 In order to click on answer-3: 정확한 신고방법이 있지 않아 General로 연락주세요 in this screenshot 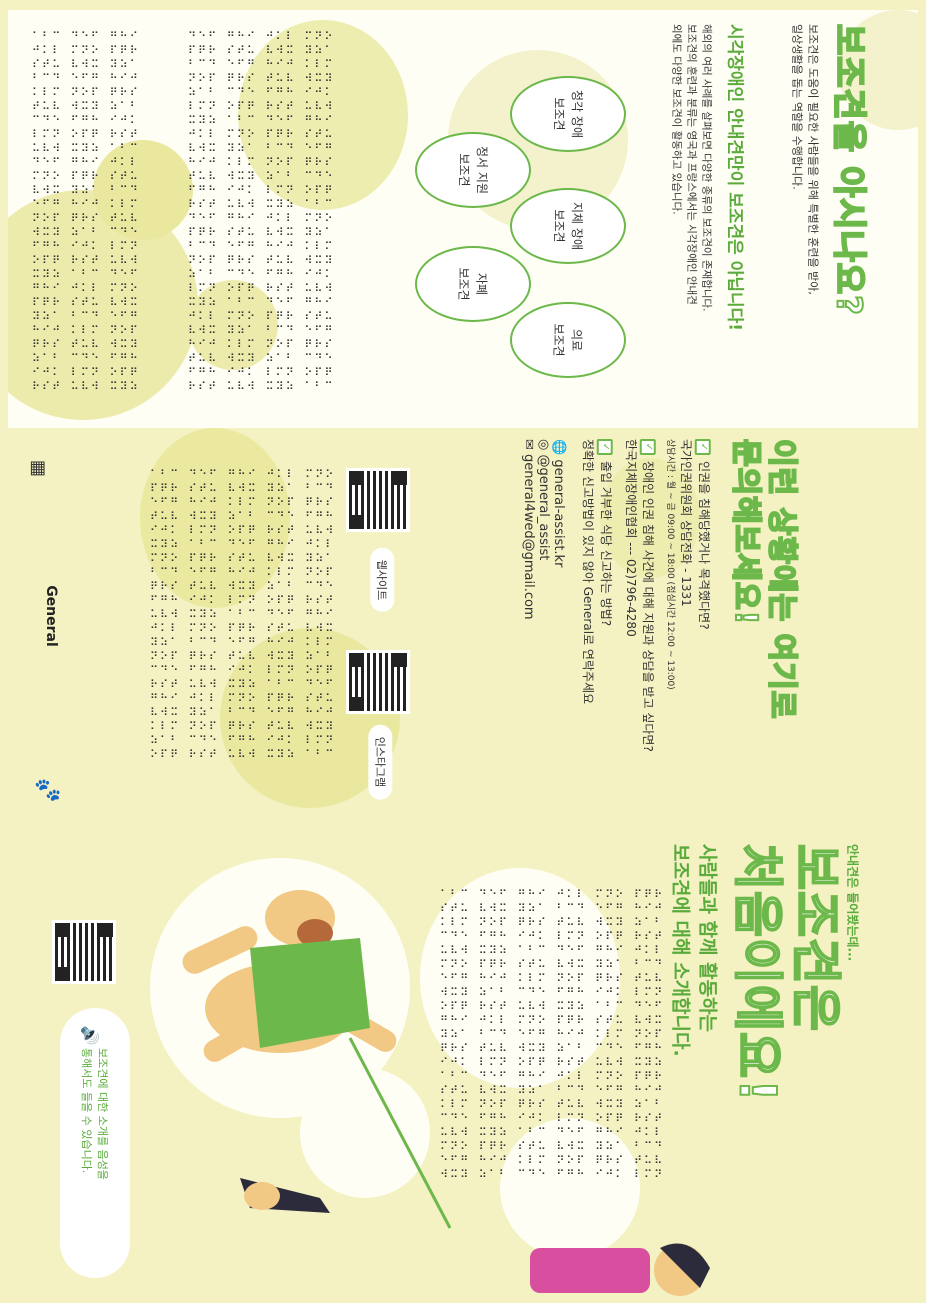, I will do `click(588, 572)`.